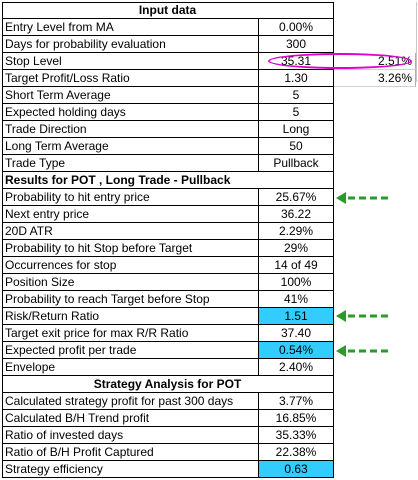 The width and height of the screenshot is (418, 480). I want to click on row-value: 2.40%, so click(296, 367).